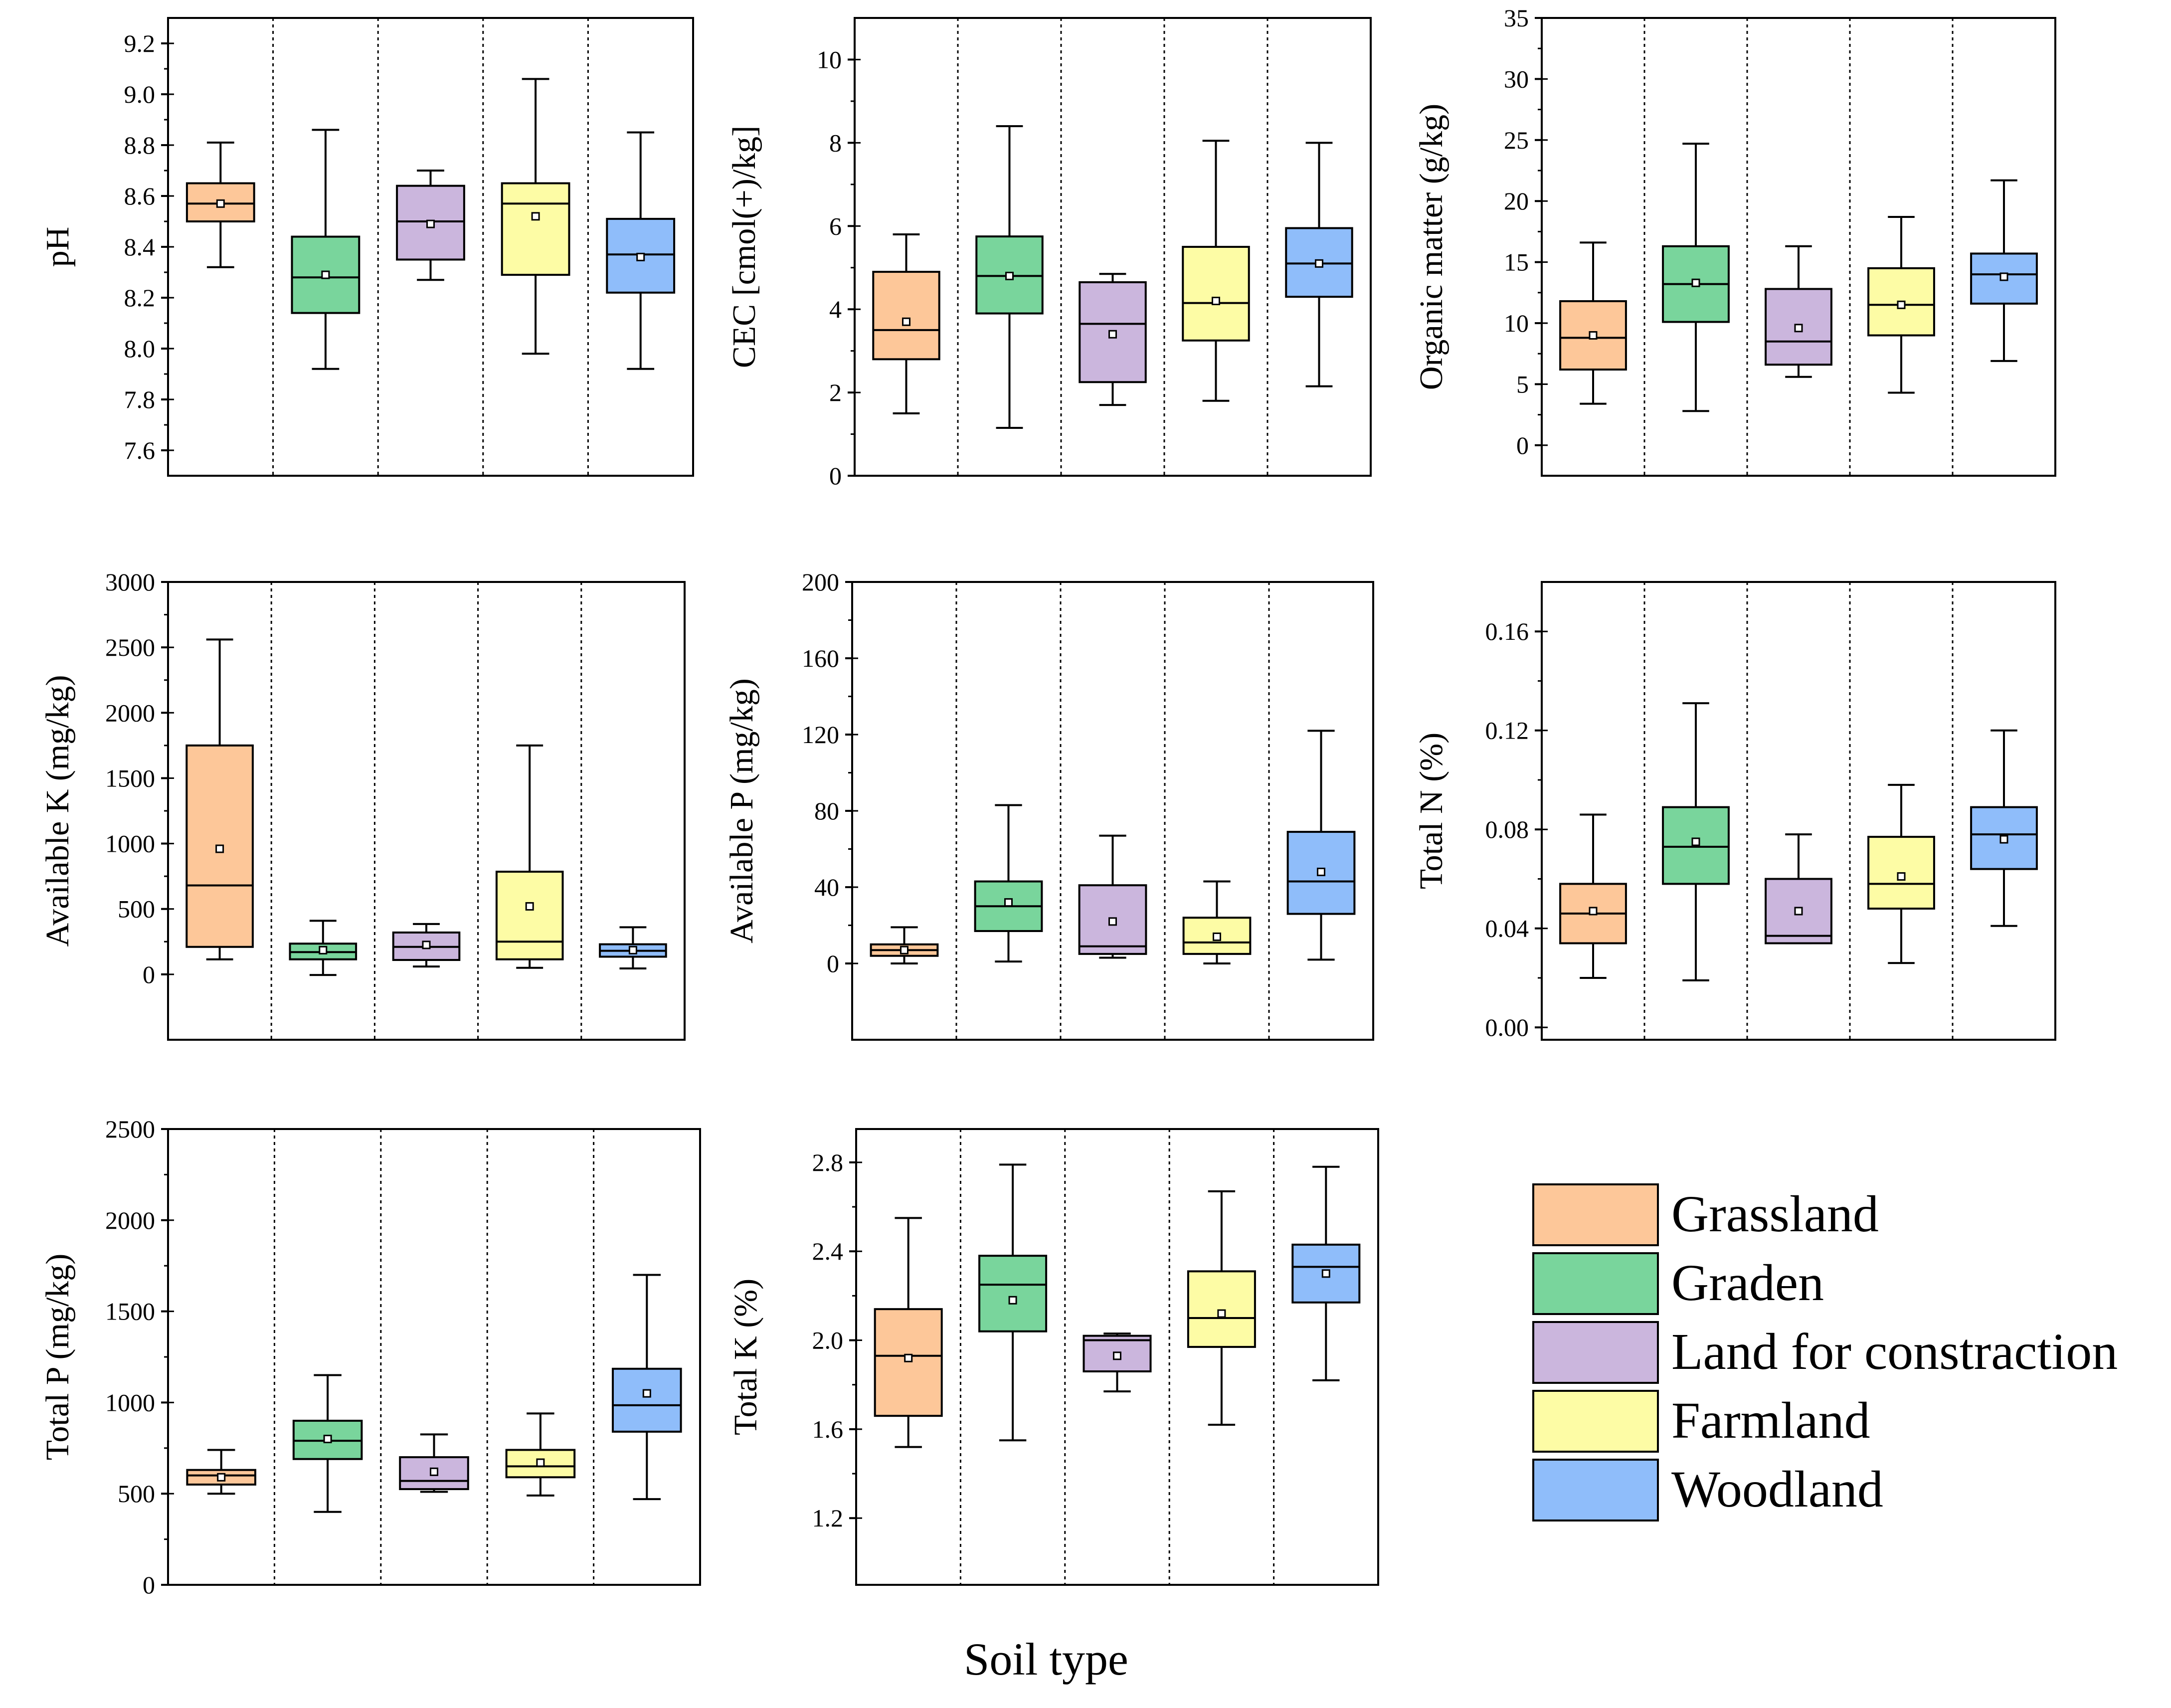 This screenshot has height=1708, width=2171. I want to click on panel-cec: 0 2 4 6 8 10 CEC [cmol(+)/kg], so click(1049, 253).